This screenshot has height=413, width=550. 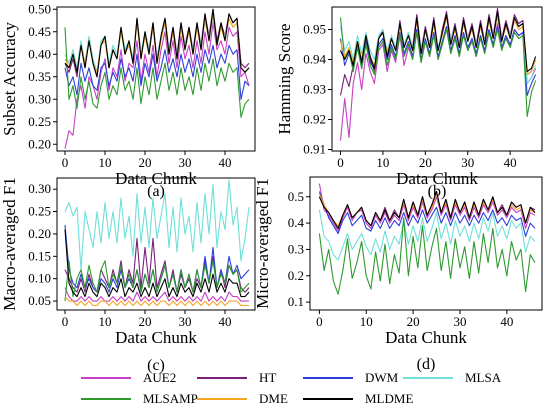 What do you see at coordinates (314, 149) in the screenshot?
I see `y-tick-label: 0.91` at bounding box center [314, 149].